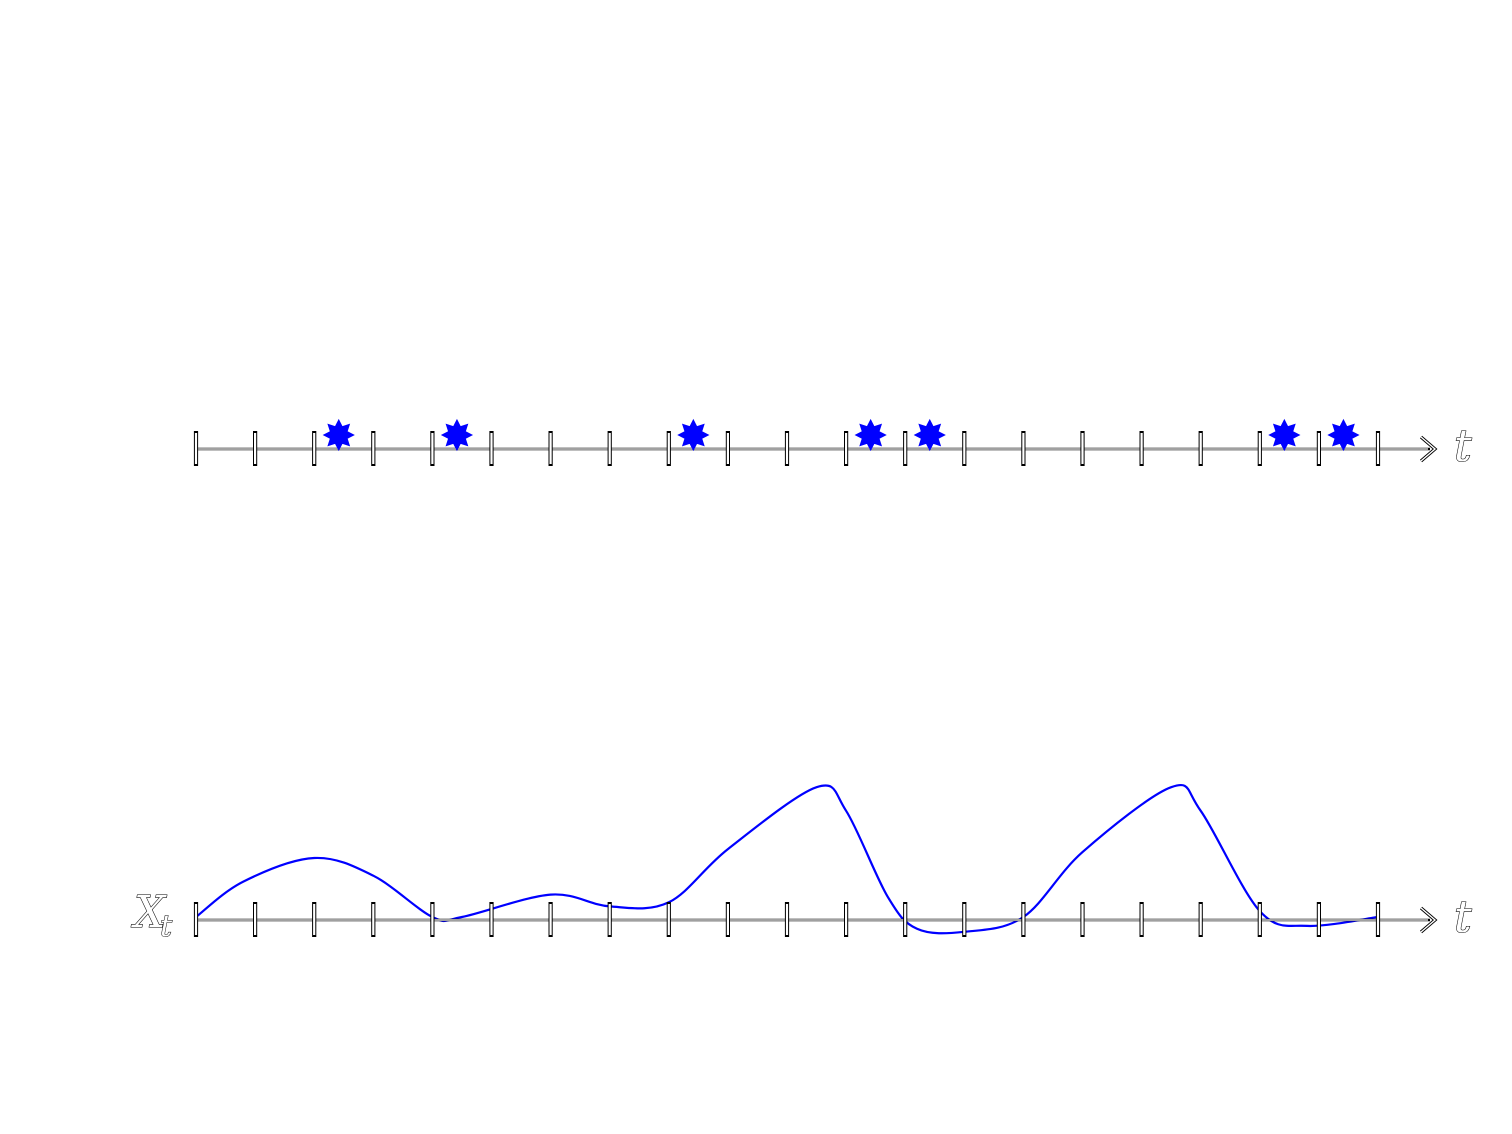 This screenshot has height=1134, width=1512. I want to click on top-axis-label: t, so click(1463, 446).